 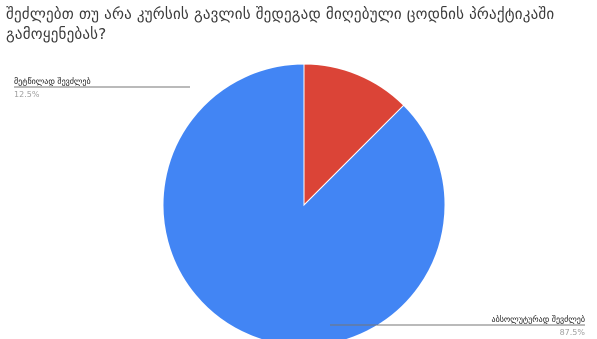 What do you see at coordinates (52, 81) in the screenshot?
I see `slice-label-0: მეტწილად შევძლებ` at bounding box center [52, 81].